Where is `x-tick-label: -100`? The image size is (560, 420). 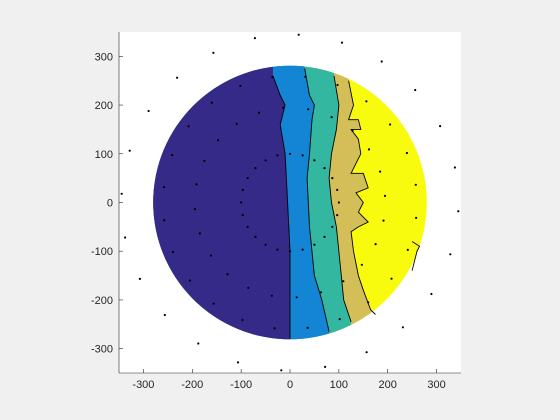 x-tick-label: -100 is located at coordinates (241, 385).